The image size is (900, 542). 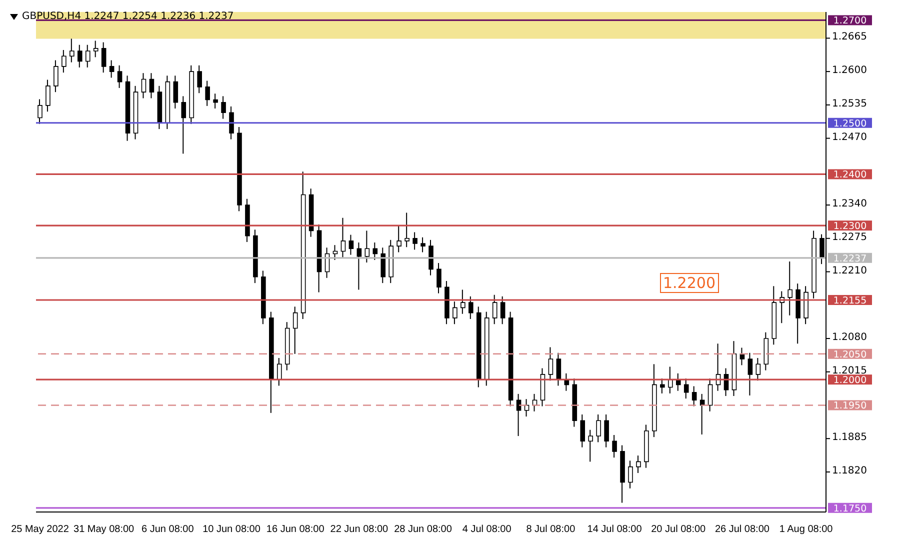 I want to click on x-tick-label: 14 Jul 08:00, so click(x=614, y=529).